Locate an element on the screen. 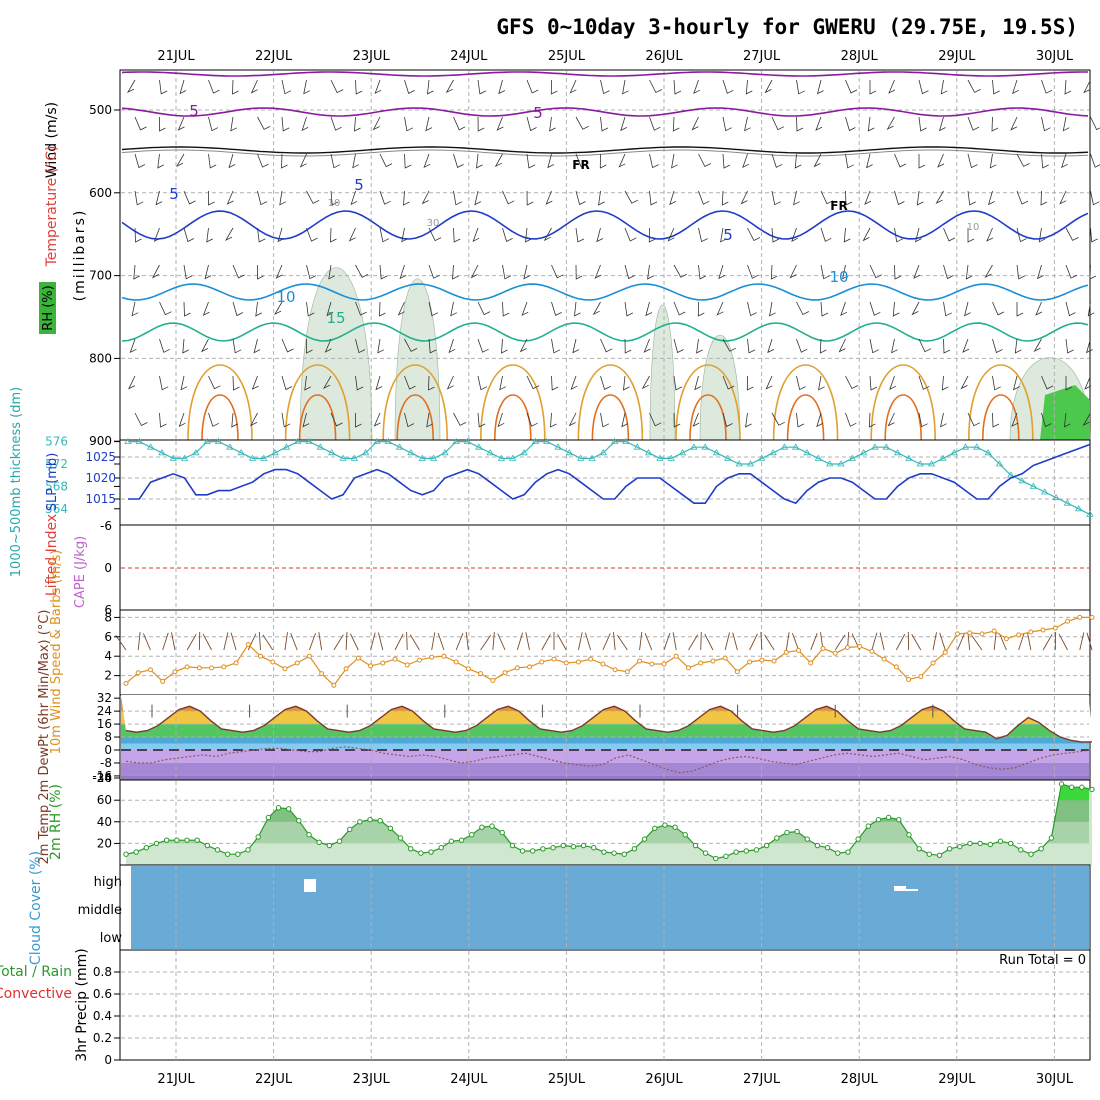  rh-ylabel: 2m RH (%) is located at coordinates (56, 822).